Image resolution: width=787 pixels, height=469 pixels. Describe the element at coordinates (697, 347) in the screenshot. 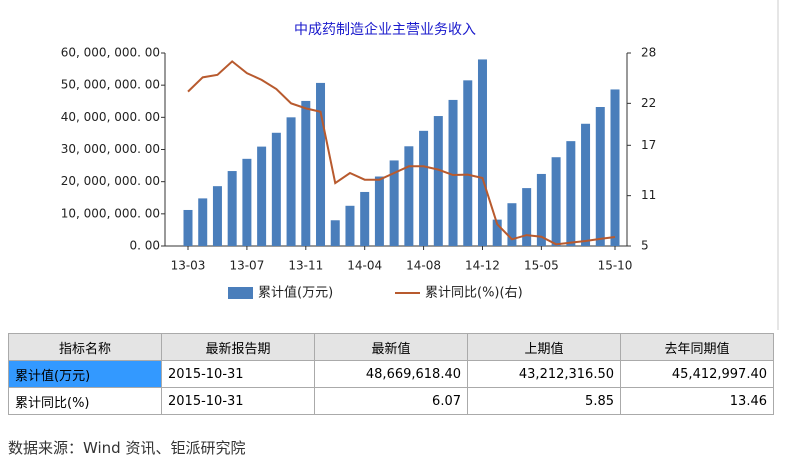

I see `header-cell: 去年同期值` at that location.